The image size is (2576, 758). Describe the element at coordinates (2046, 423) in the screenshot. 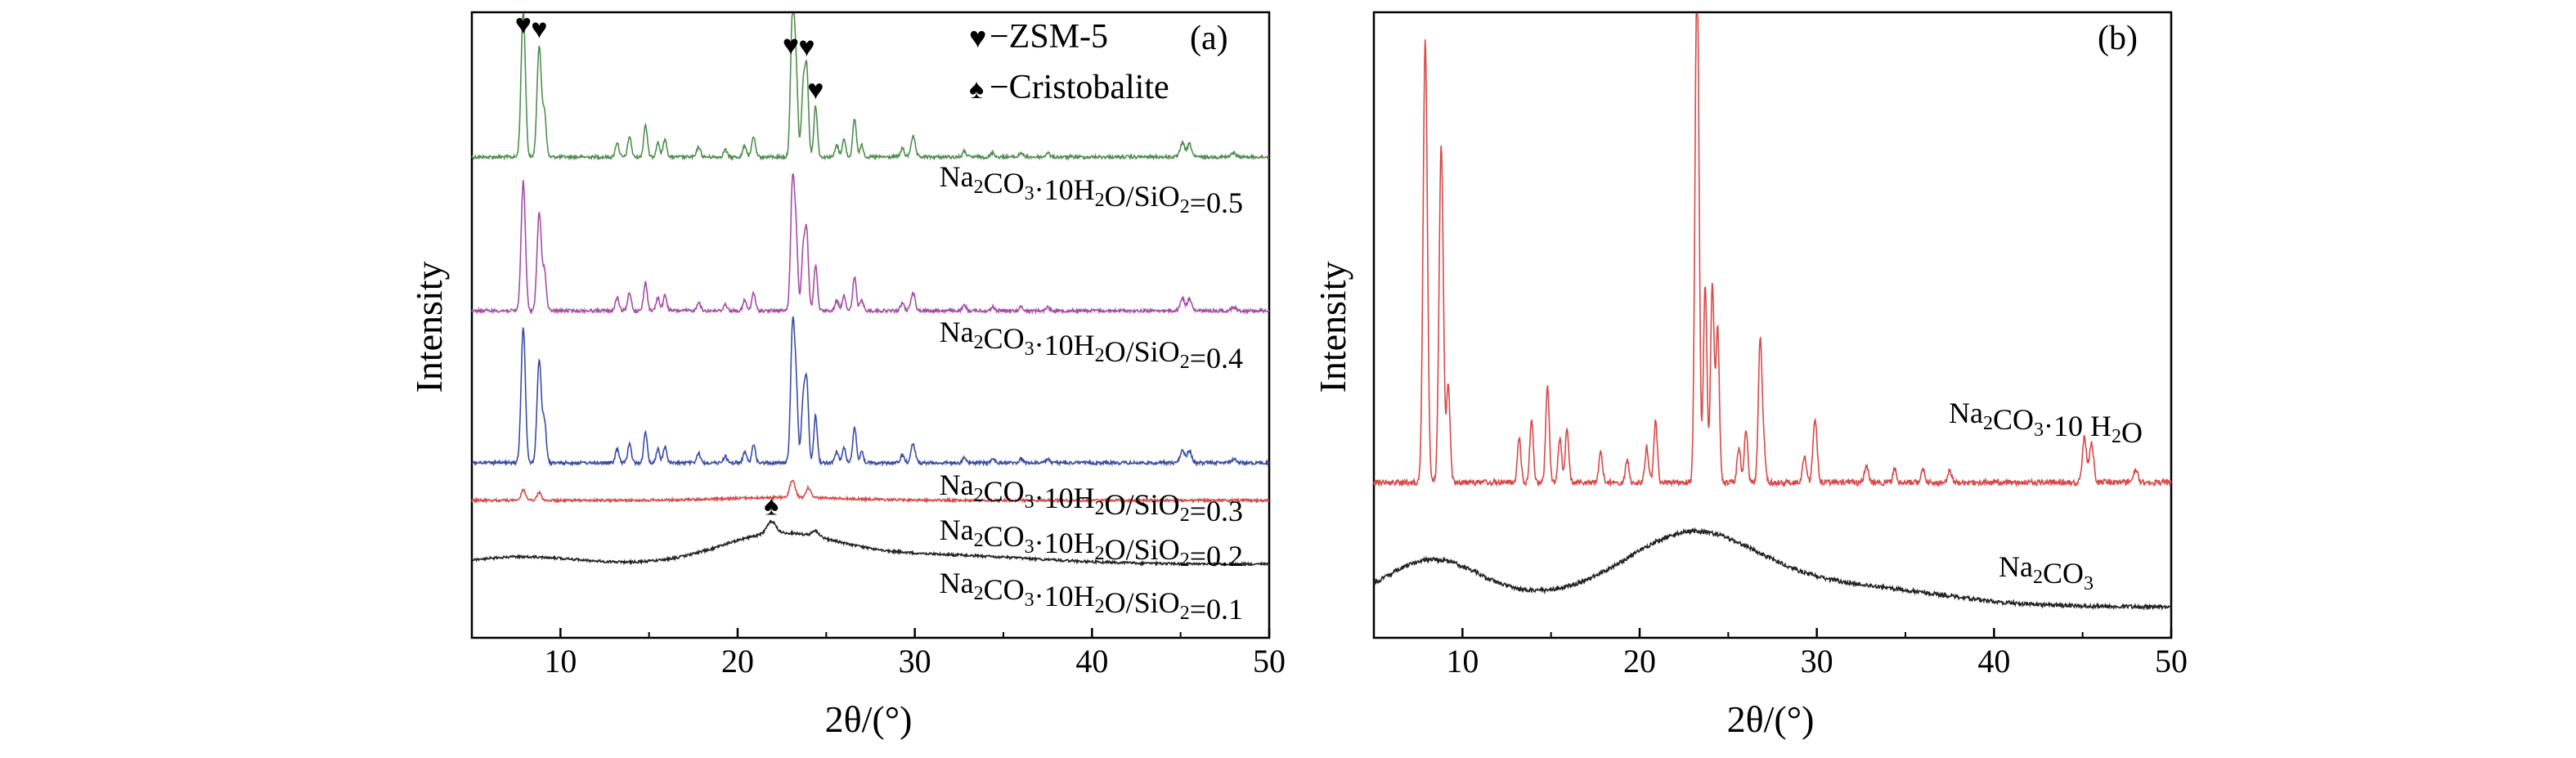

I see `series-label: Na2CO3·10 H2O` at that location.